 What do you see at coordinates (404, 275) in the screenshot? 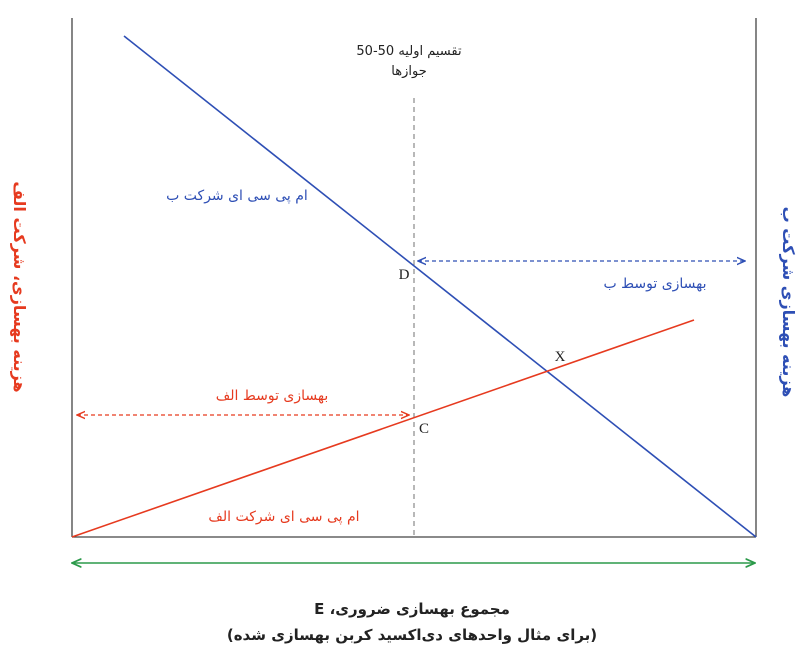
I see `point-d-label: D` at bounding box center [404, 275].